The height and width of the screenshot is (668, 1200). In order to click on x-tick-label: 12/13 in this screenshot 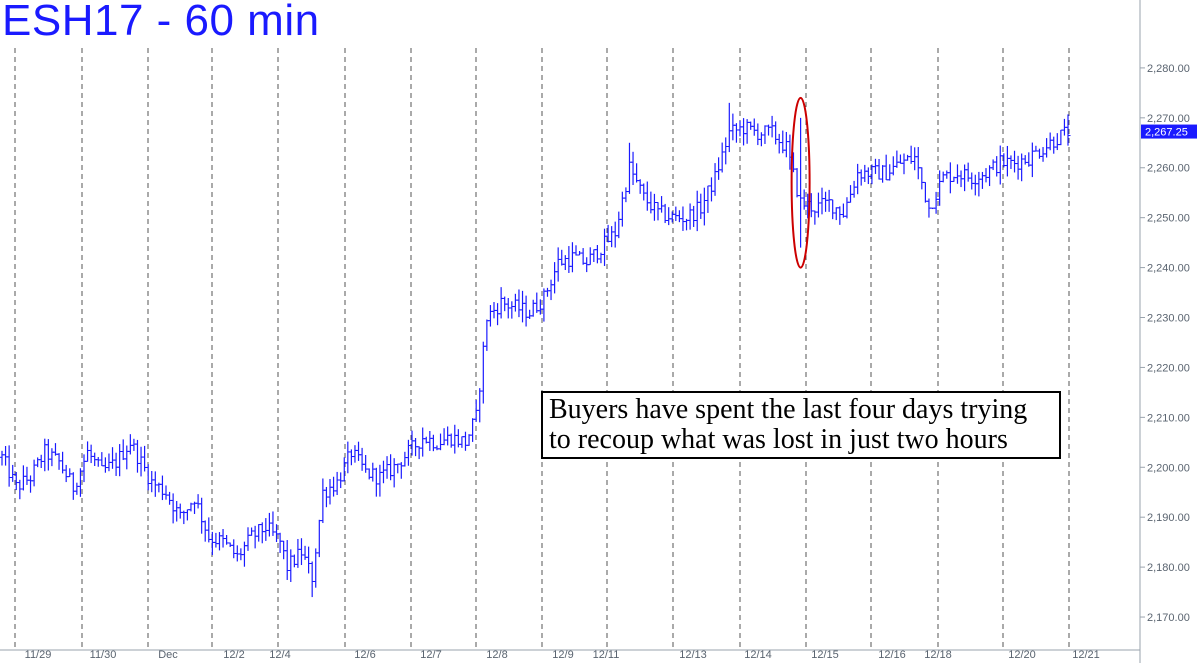, I will do `click(693, 655)`.